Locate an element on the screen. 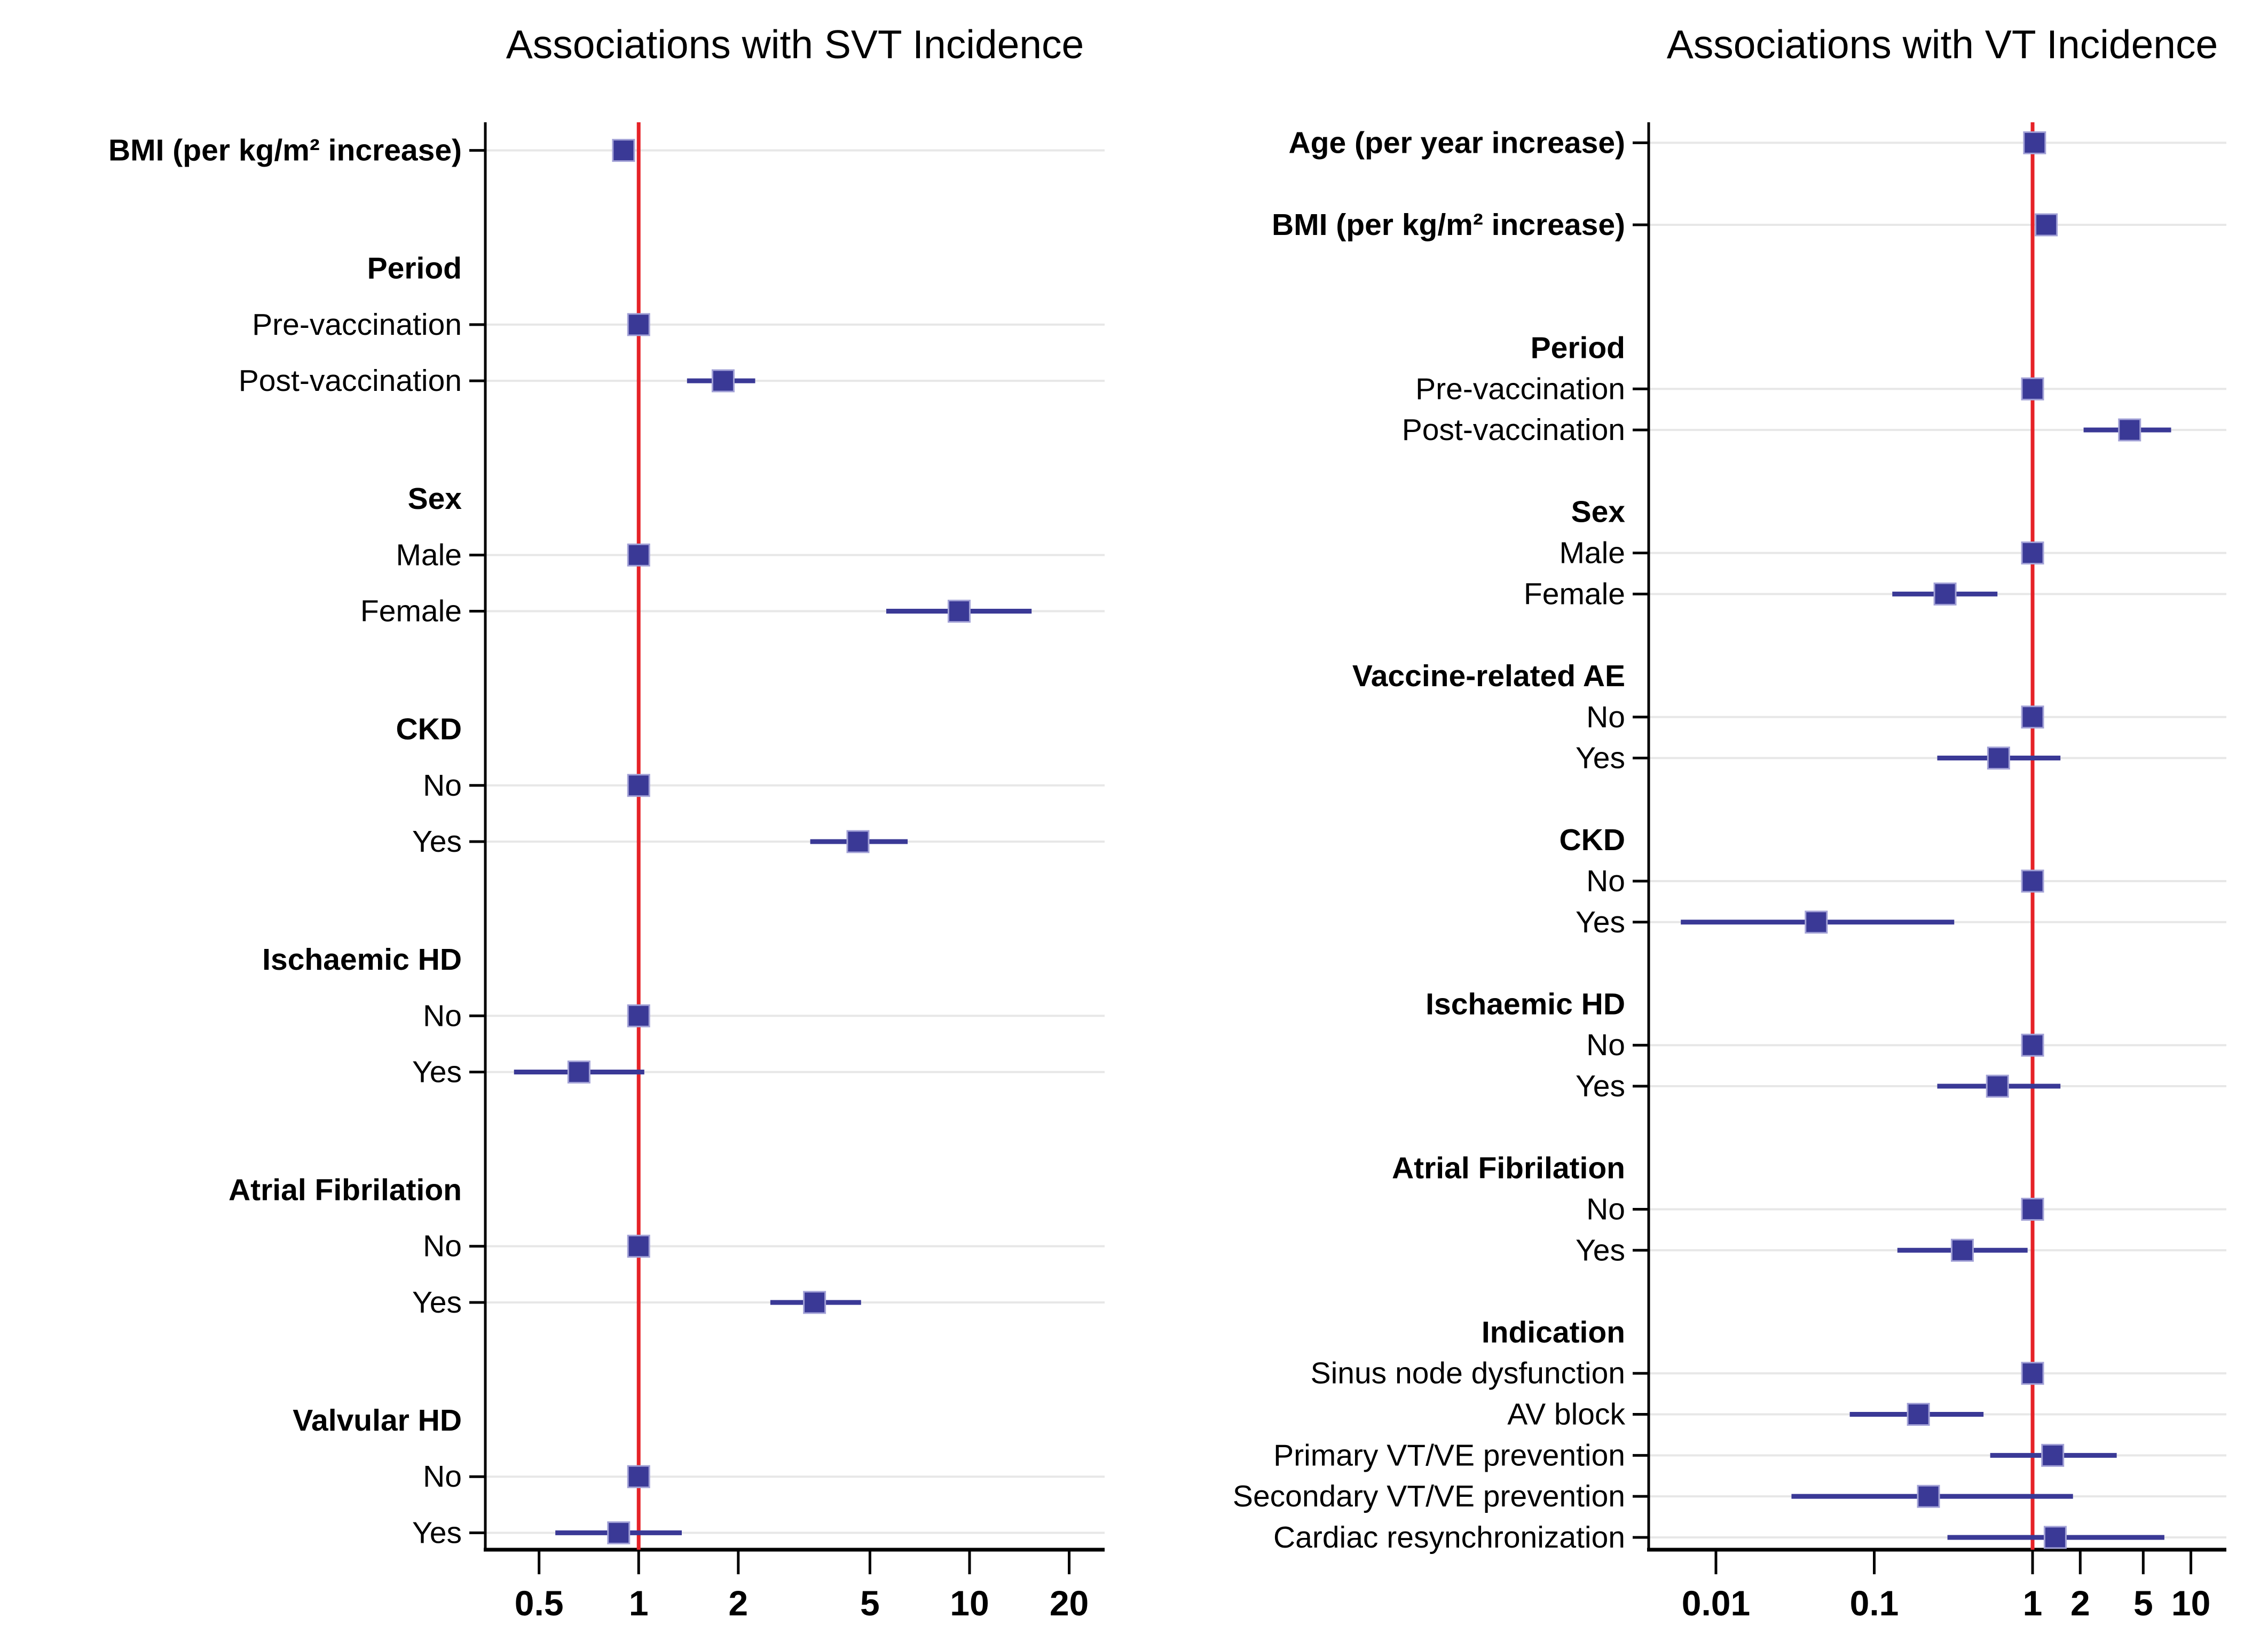 Image resolution: width=2268 pixels, height=1633 pixels. svt-plot-title: Associations with SVT Incidence is located at coordinates (795, 44).